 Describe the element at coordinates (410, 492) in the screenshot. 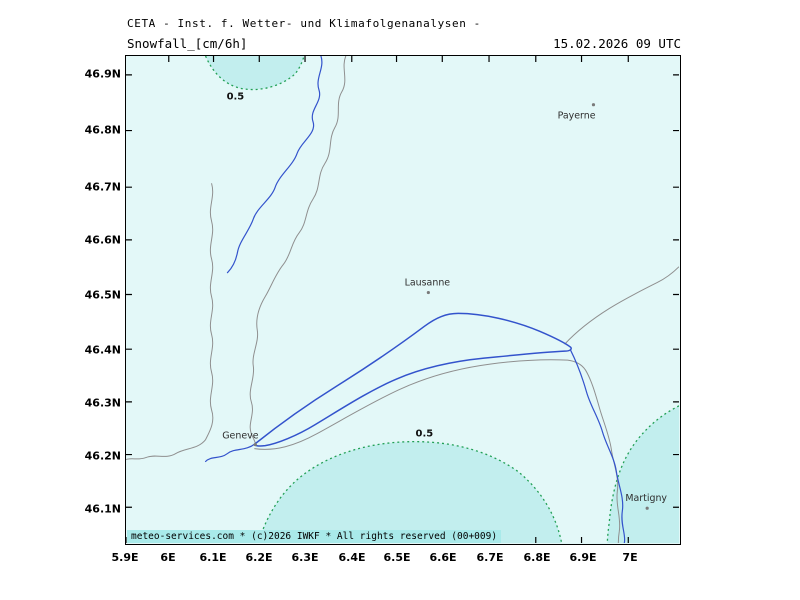

I see `snowfall-region-bottom` at that location.